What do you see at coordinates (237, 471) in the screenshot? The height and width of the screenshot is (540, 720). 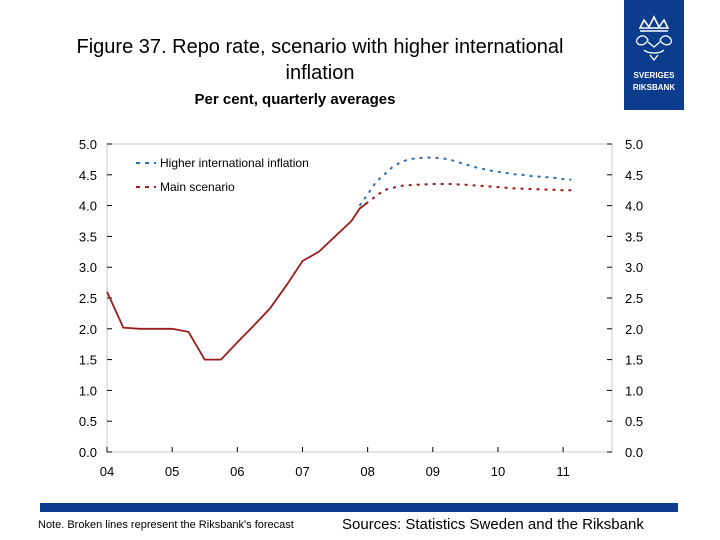 I see `x-tick-label: 06` at bounding box center [237, 471].